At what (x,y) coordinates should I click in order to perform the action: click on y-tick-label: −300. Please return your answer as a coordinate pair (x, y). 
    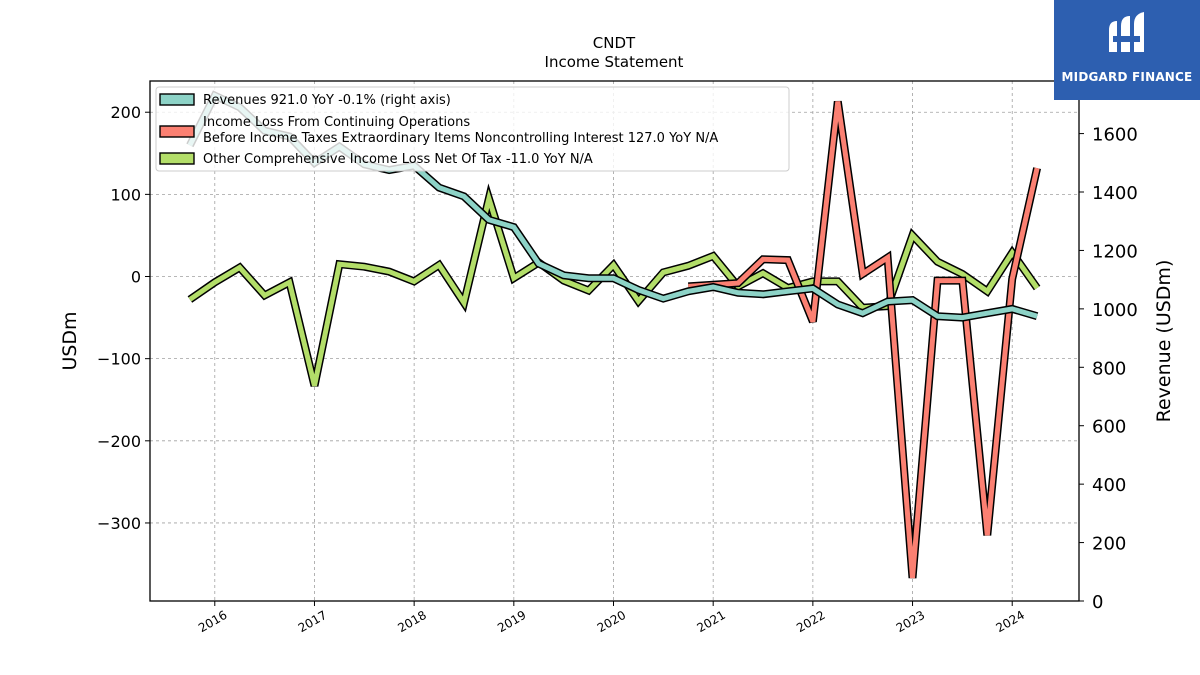
    Looking at the image, I should click on (119, 523).